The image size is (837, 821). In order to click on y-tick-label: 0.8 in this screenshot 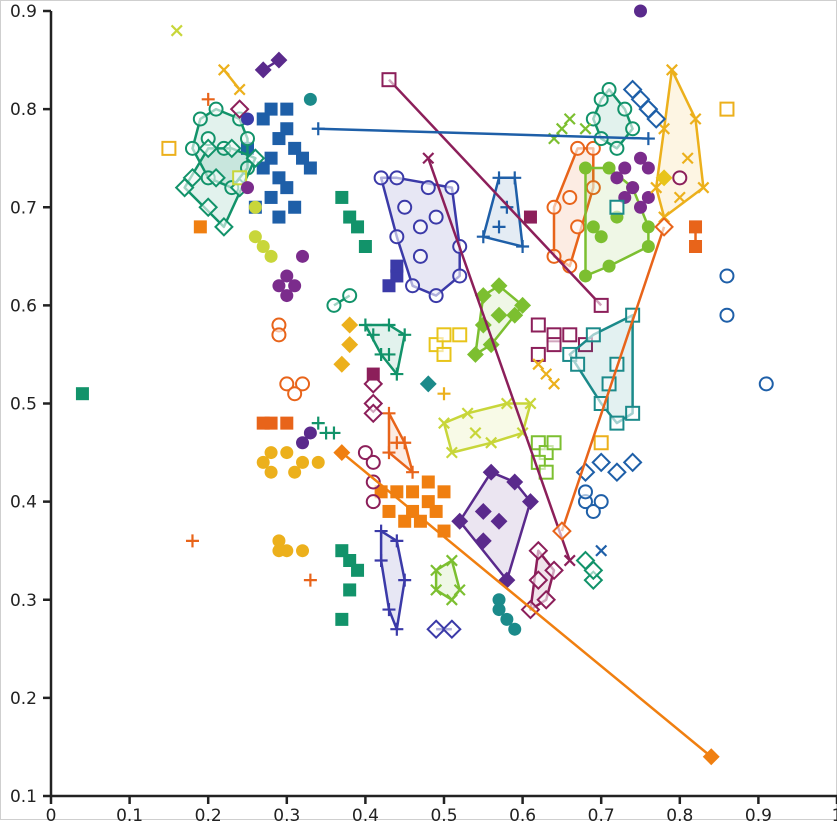, I will do `click(23, 110)`.